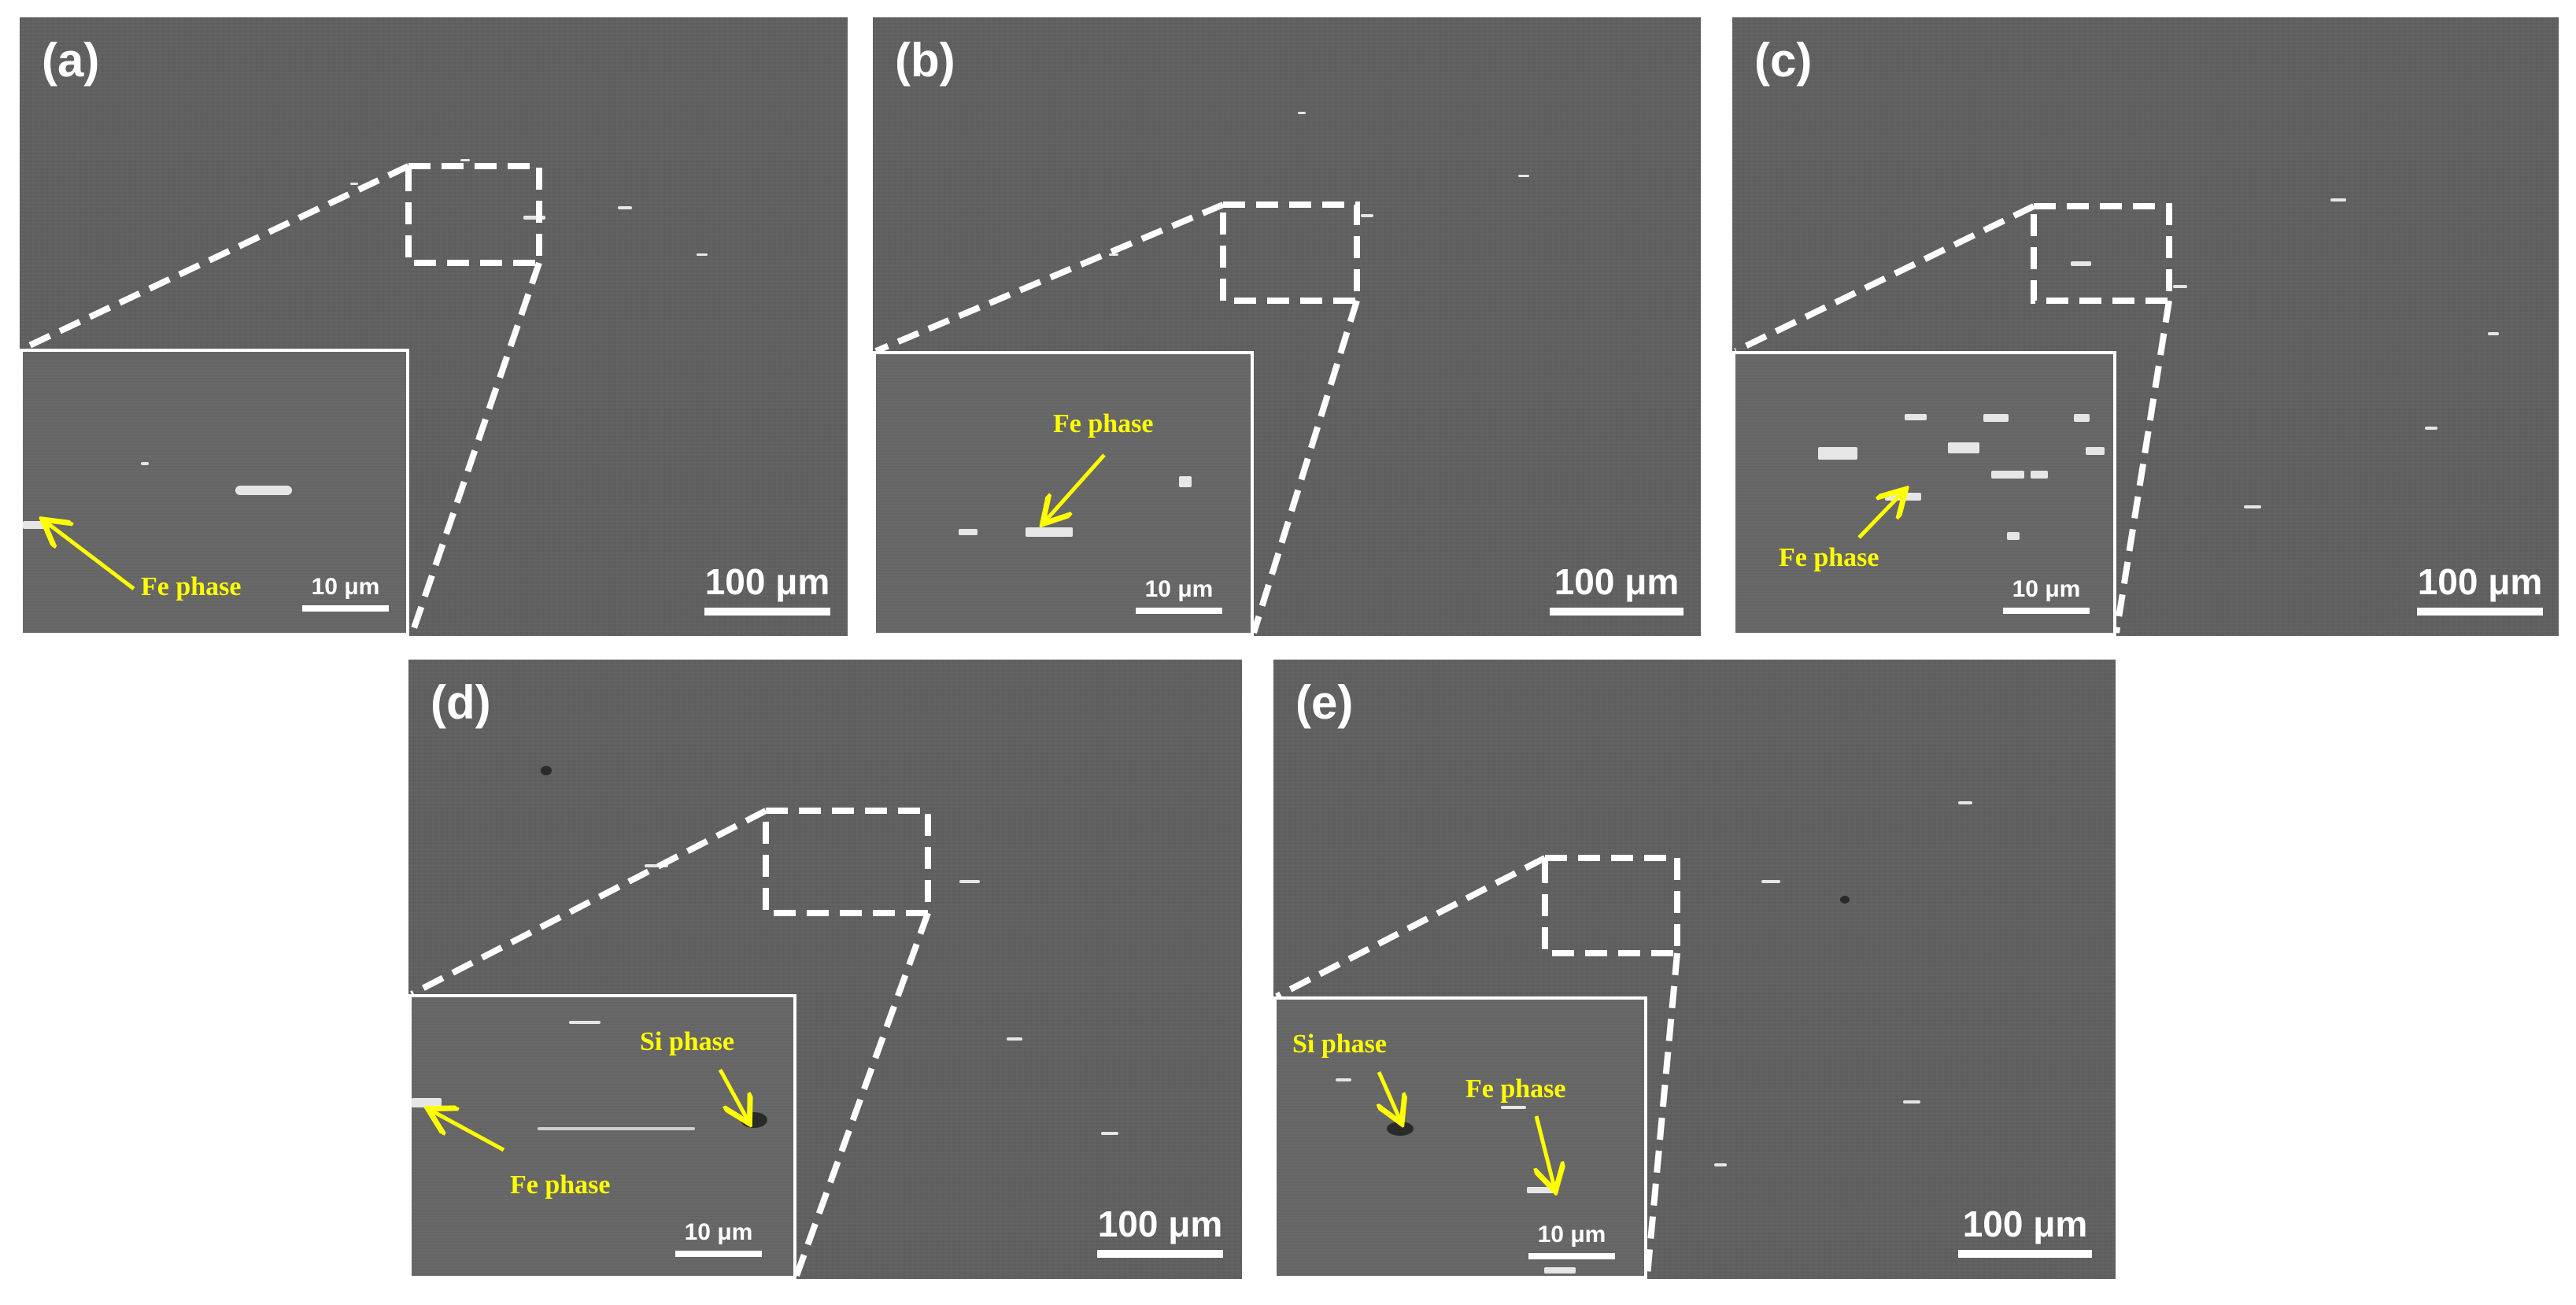 The image size is (2576, 1305). I want to click on panel-label: (c), so click(1783, 60).